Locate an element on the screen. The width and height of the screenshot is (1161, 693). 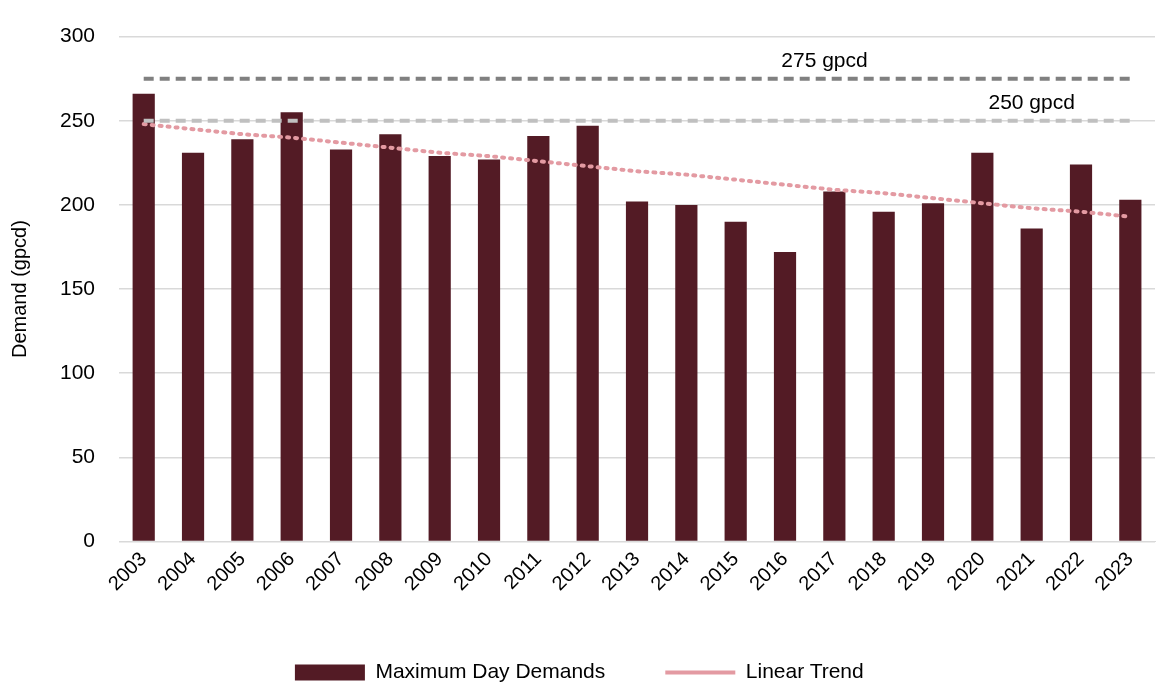
y-tick-label: 150 is located at coordinates (77, 287).